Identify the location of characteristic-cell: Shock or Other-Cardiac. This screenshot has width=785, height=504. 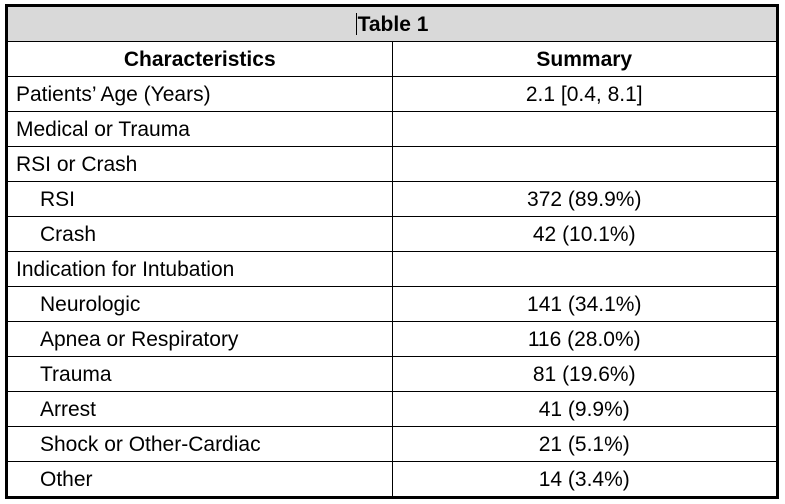
(200, 444).